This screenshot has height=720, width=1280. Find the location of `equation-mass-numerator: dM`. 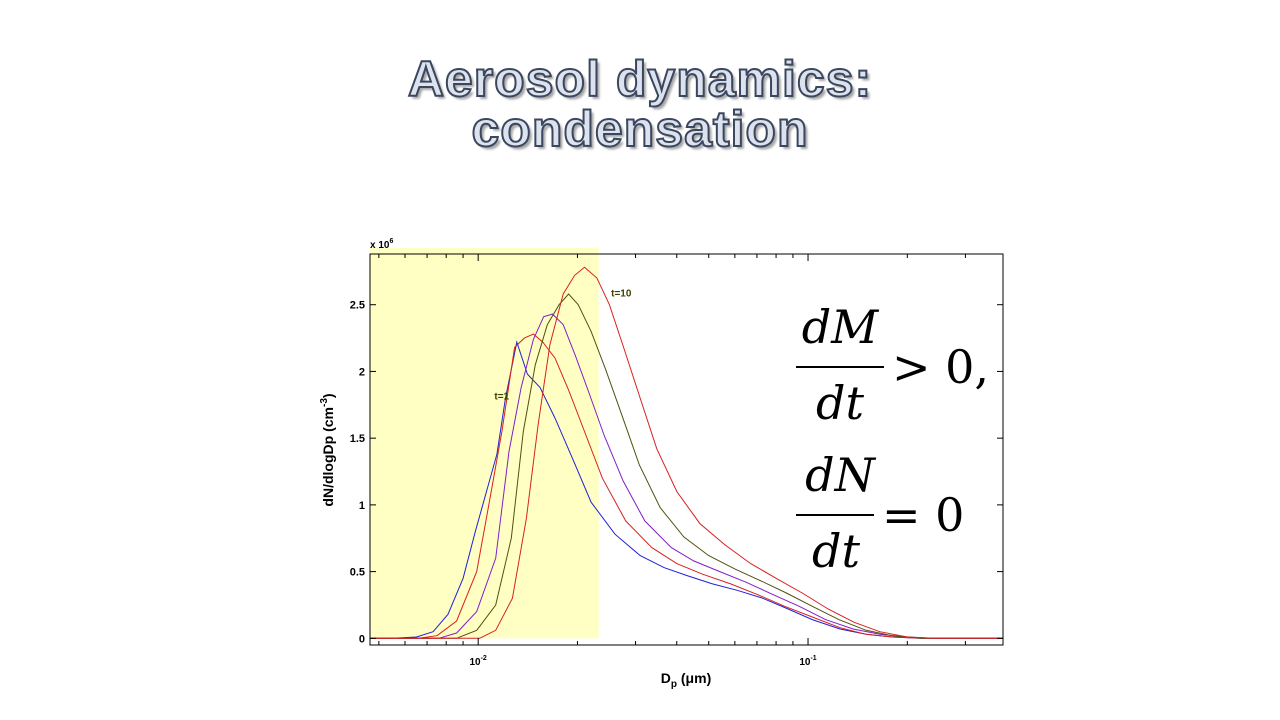

equation-mass-numerator: dM is located at coordinates (840, 327).